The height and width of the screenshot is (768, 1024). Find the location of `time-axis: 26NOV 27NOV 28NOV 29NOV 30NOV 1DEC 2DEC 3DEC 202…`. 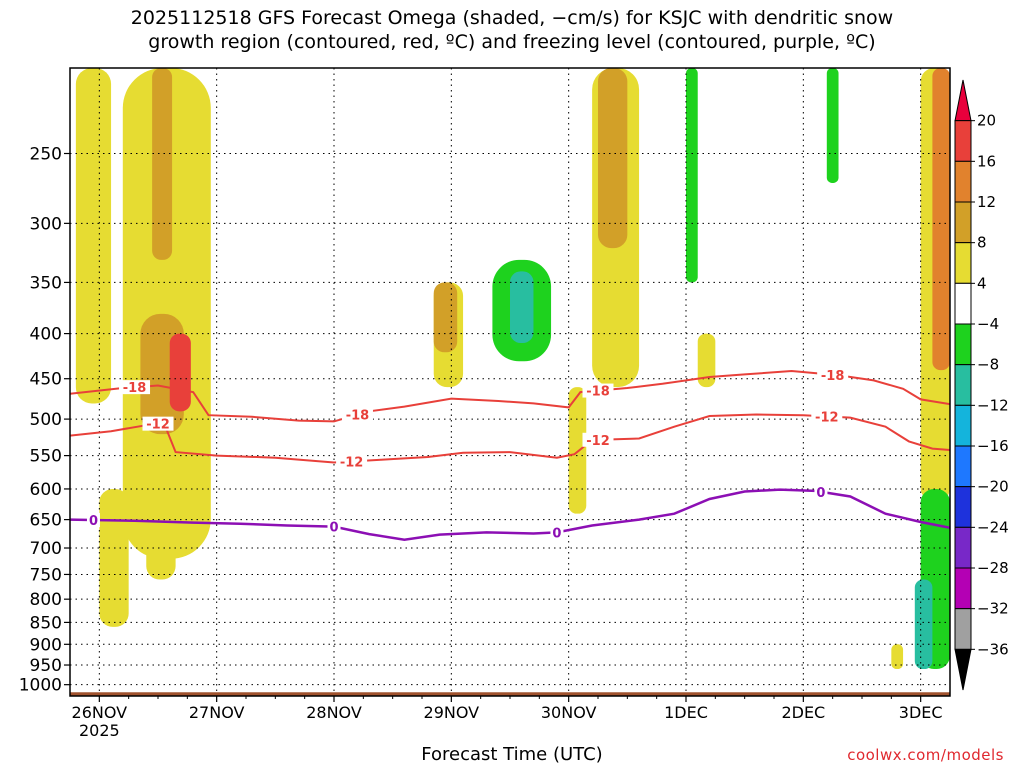

time-axis: 26NOV 27NOV 28NOV 29NOV 30NOV 1DEC 2DEC 3DEC 202… is located at coordinates (507, 718).